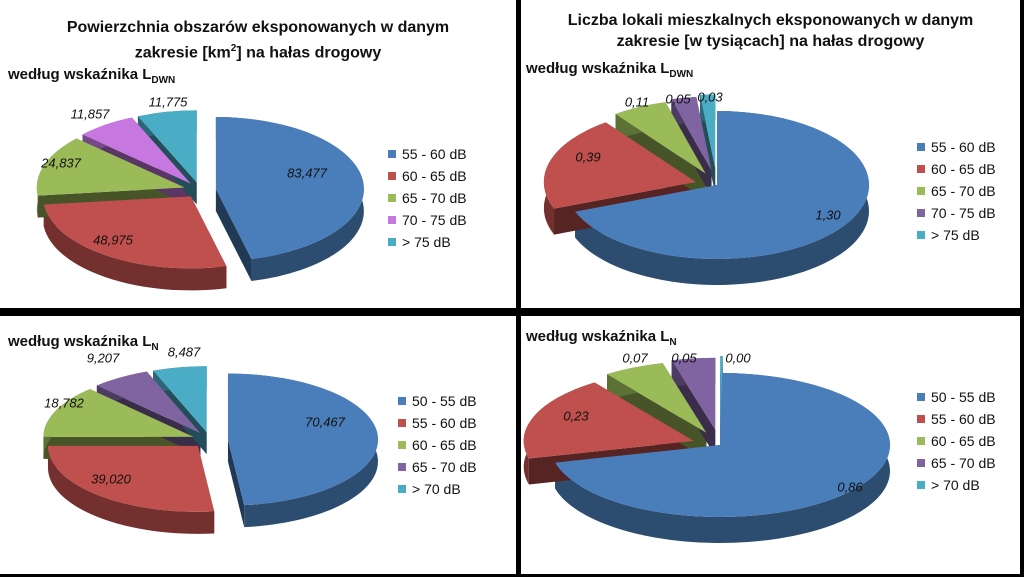 The width and height of the screenshot is (1024, 577). What do you see at coordinates (588, 157) in the screenshot?
I see `data-label-1-1: 0,39` at bounding box center [588, 157].